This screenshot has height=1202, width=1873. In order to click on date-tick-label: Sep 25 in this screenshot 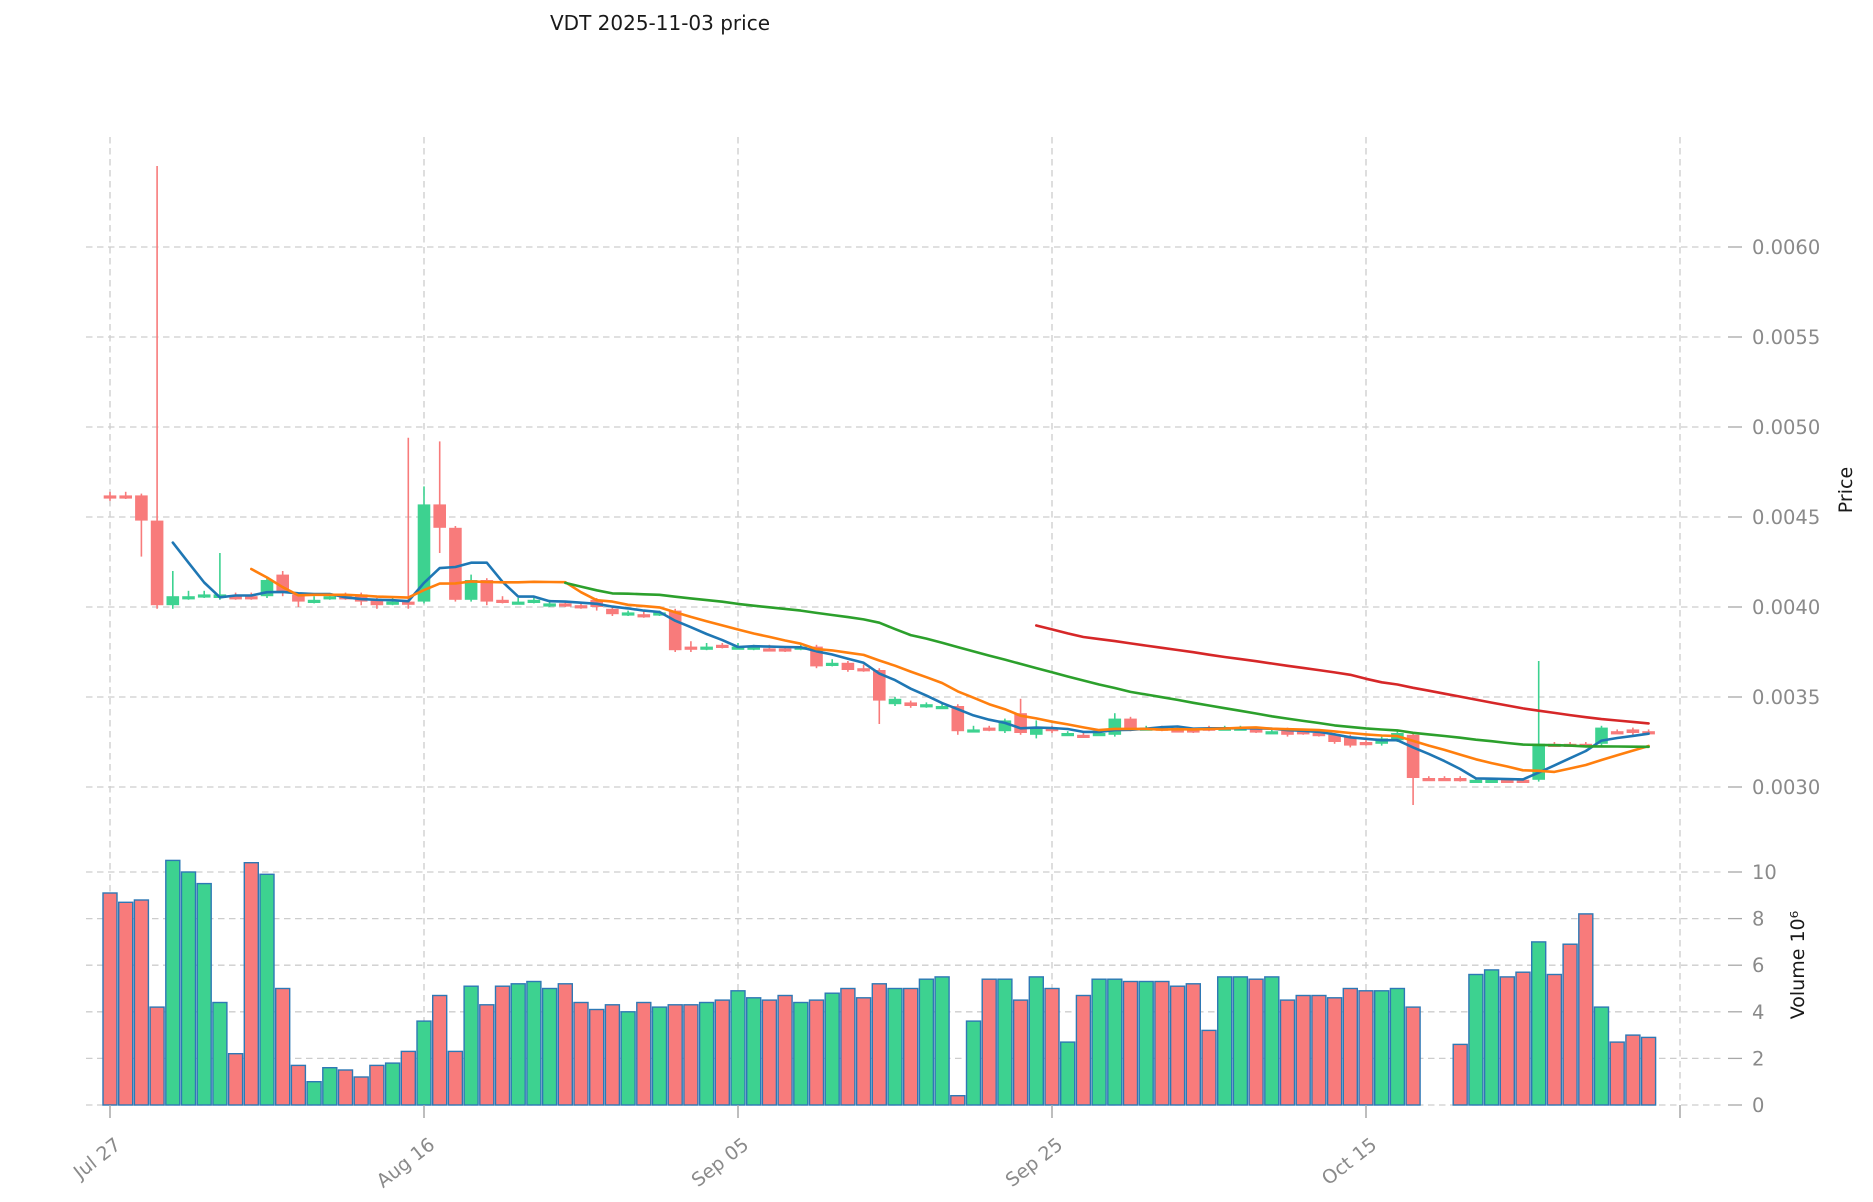, I will do `click(1035, 1163)`.